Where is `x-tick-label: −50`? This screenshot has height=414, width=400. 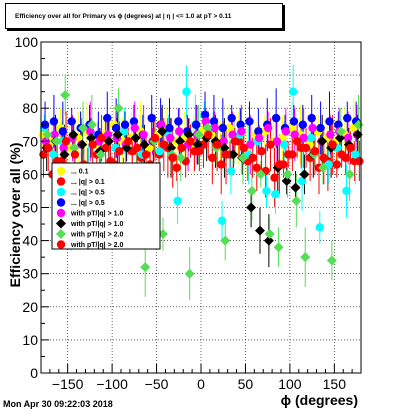 x-tick-label: −50 is located at coordinates (157, 384).